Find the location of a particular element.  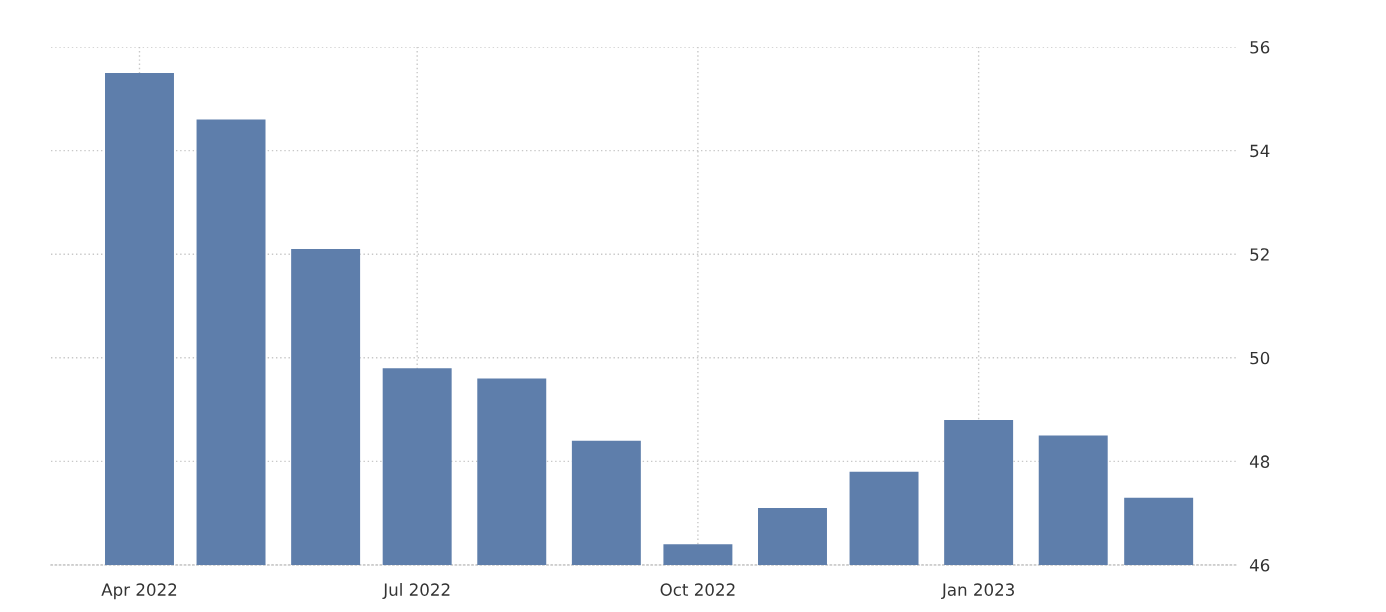

x-tick-label: Oct 2022 is located at coordinates (697, 589).